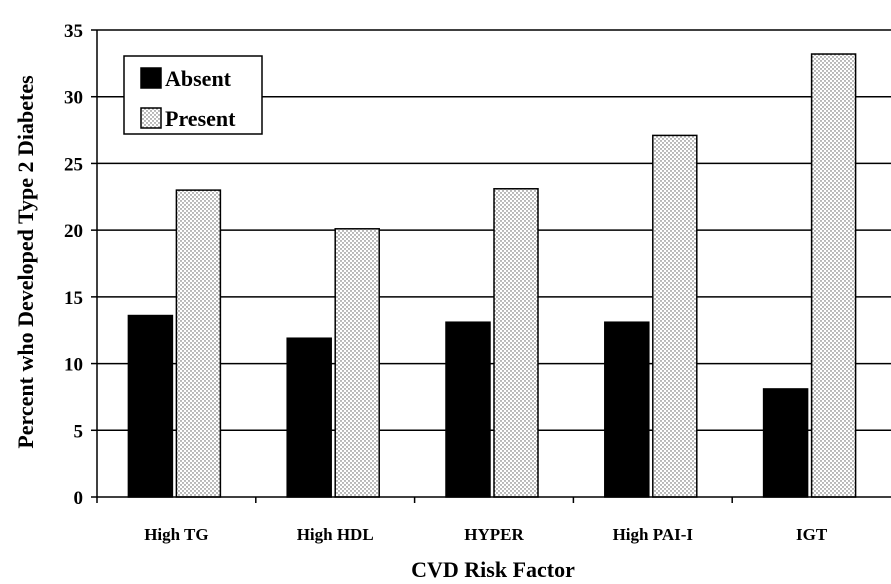 This screenshot has height=584, width=891. Describe the element at coordinates (73, 265) in the screenshot. I see `y-tick-labels: 0 5 10 15 20 25 30 35` at that location.